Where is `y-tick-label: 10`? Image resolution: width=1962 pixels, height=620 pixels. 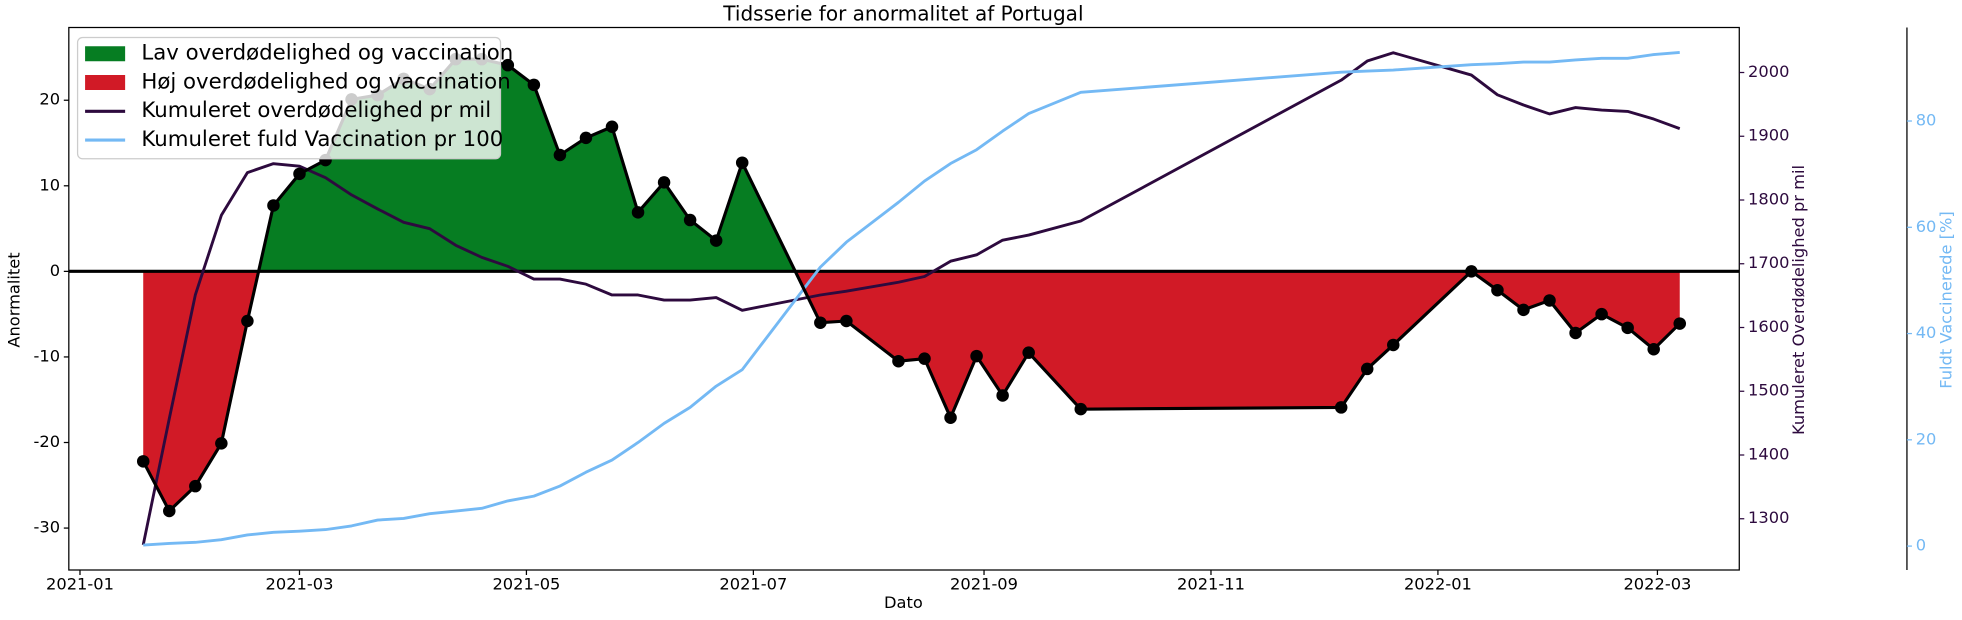 y-tick-label: 10 is located at coordinates (49, 184).